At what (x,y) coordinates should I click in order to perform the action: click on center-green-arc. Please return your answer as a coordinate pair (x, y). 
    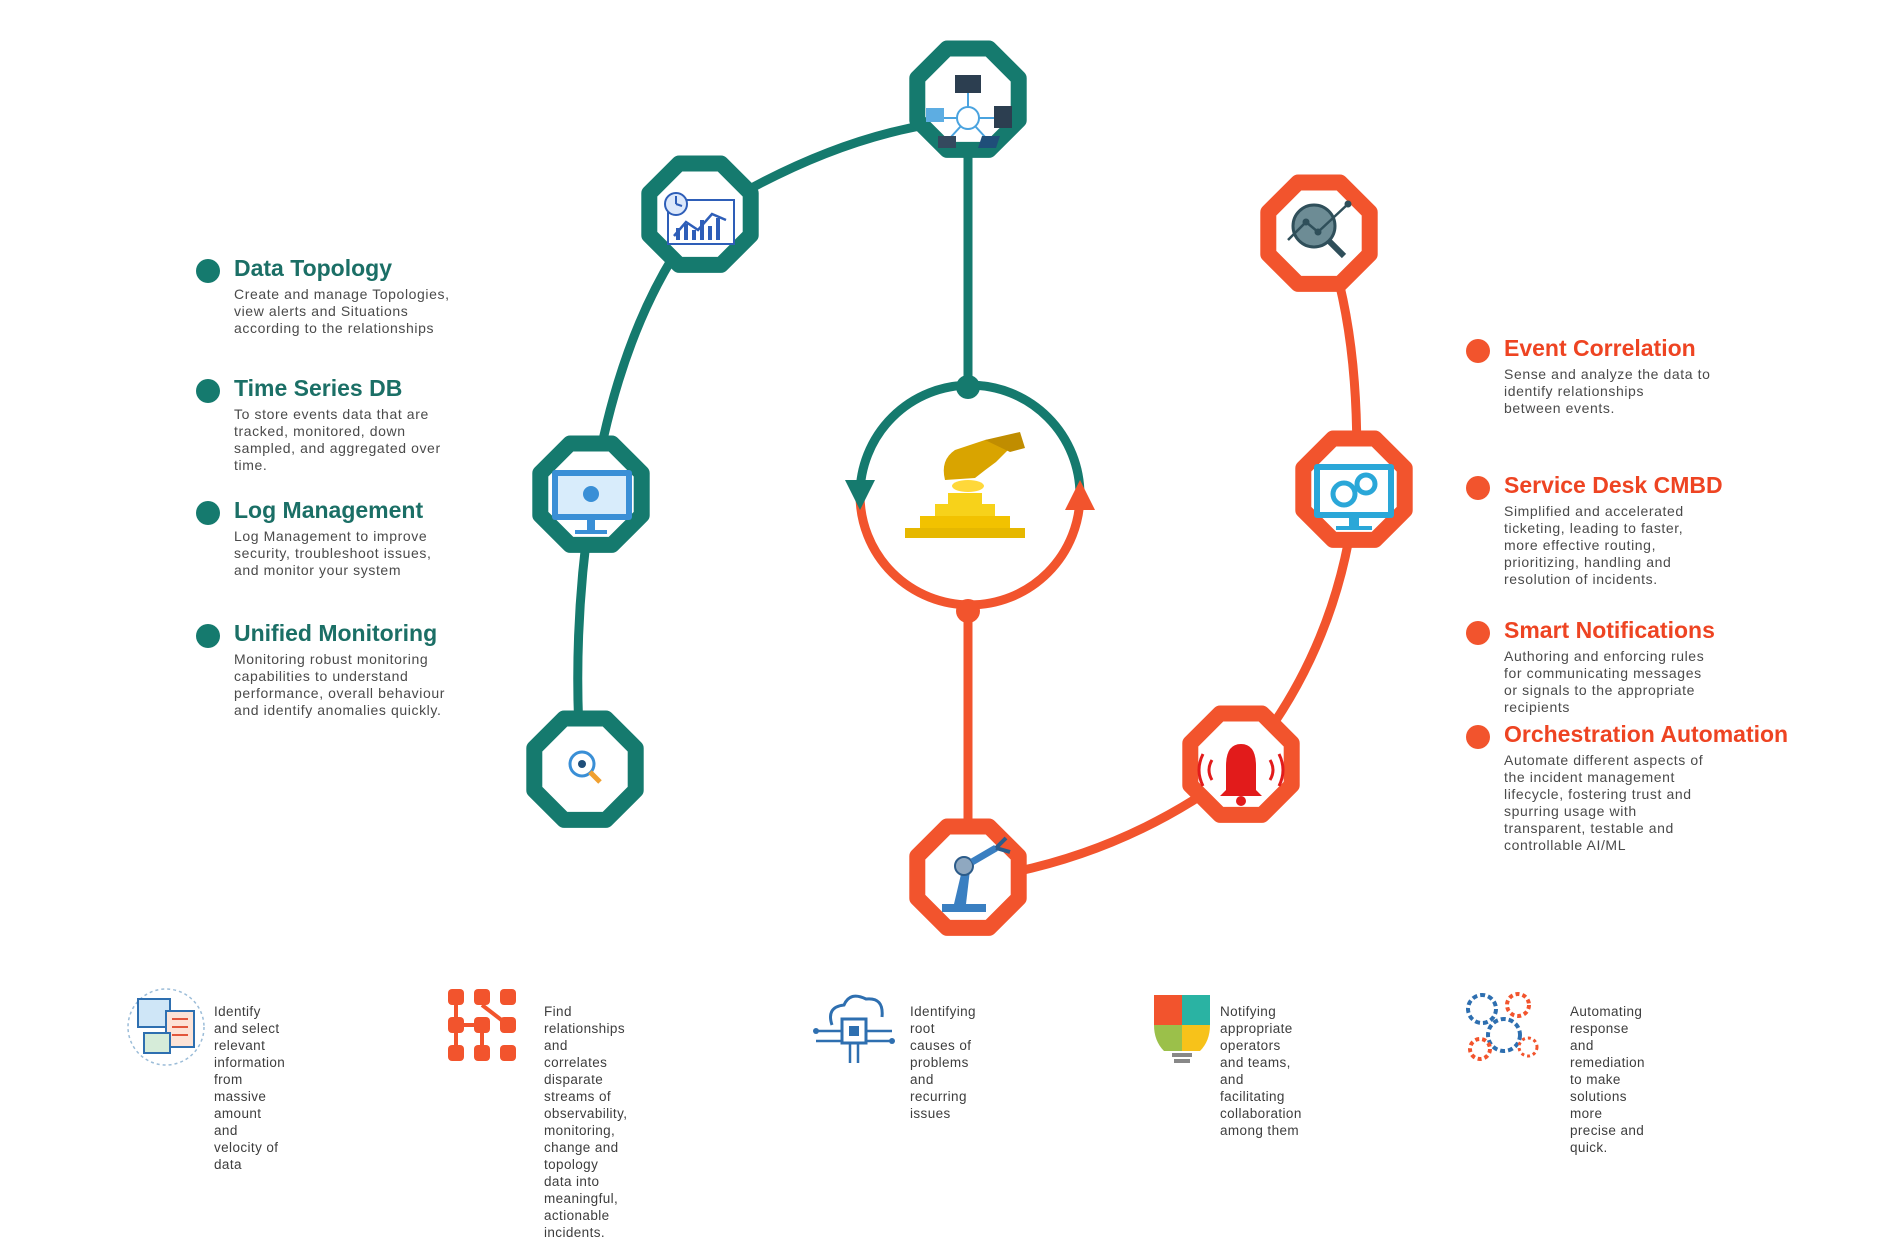
    Looking at the image, I should click on (970, 438).